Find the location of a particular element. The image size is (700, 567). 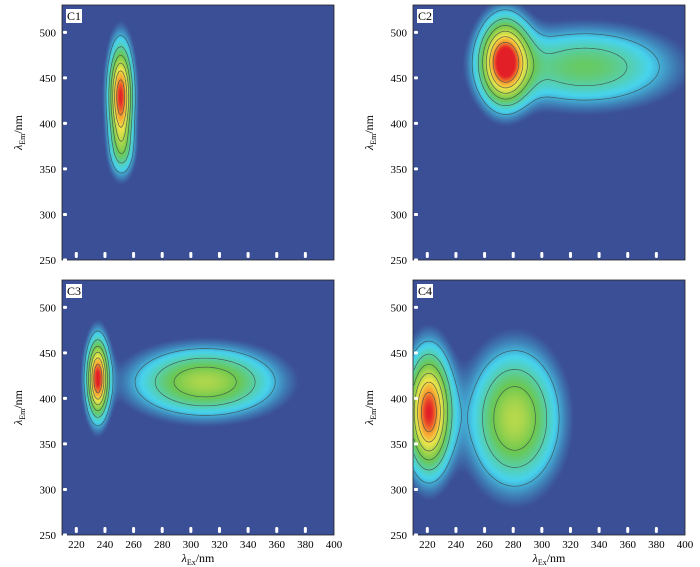

y-tick-label: 450 is located at coordinates (48, 354).